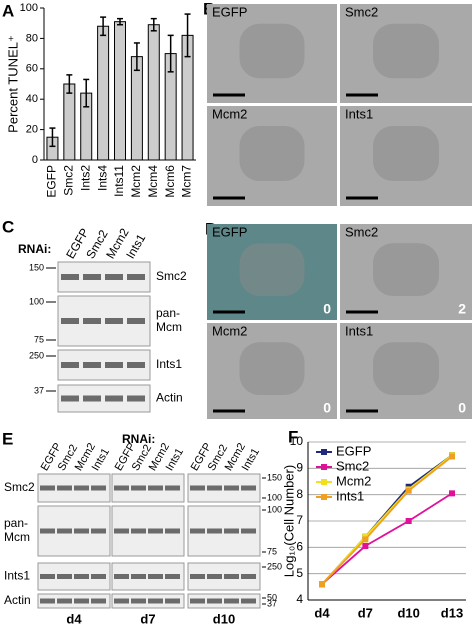 The width and height of the screenshot is (474, 627). Describe the element at coordinates (299, 573) in the screenshot. I see `y-tick-label: 5` at that location.